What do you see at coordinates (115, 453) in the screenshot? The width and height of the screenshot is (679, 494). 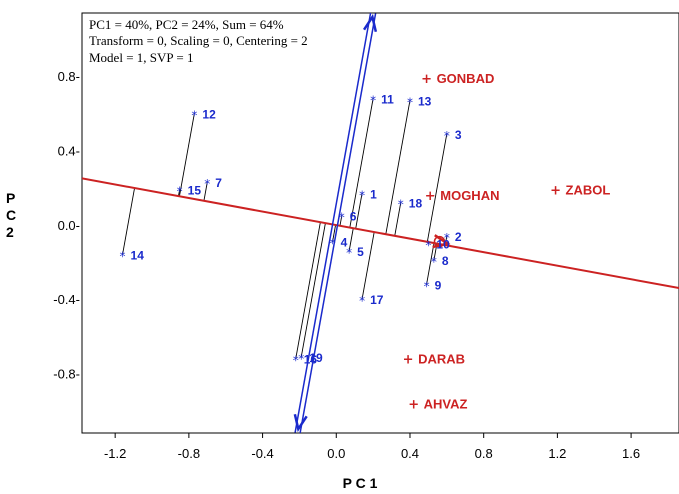 I see `x-tick-label: -1.2` at bounding box center [115, 453].